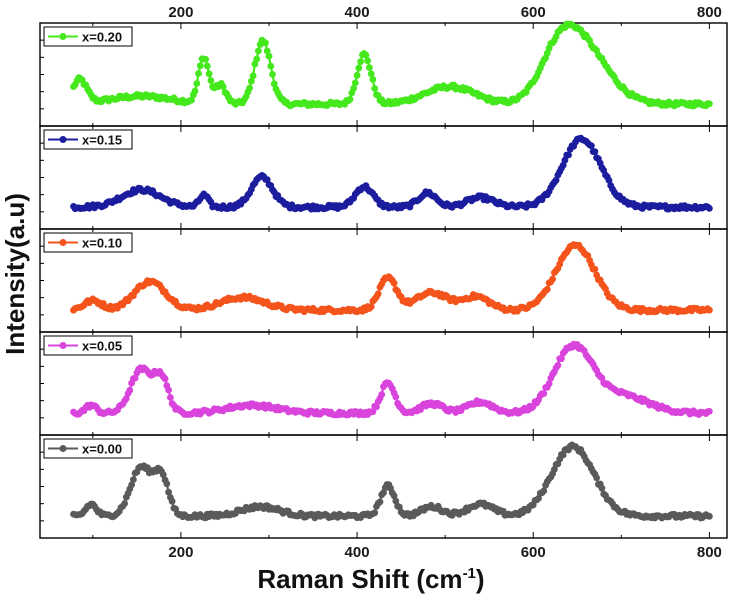  I want to click on top-x-tick-labels: 200 400 600 800, so click(444, 12).